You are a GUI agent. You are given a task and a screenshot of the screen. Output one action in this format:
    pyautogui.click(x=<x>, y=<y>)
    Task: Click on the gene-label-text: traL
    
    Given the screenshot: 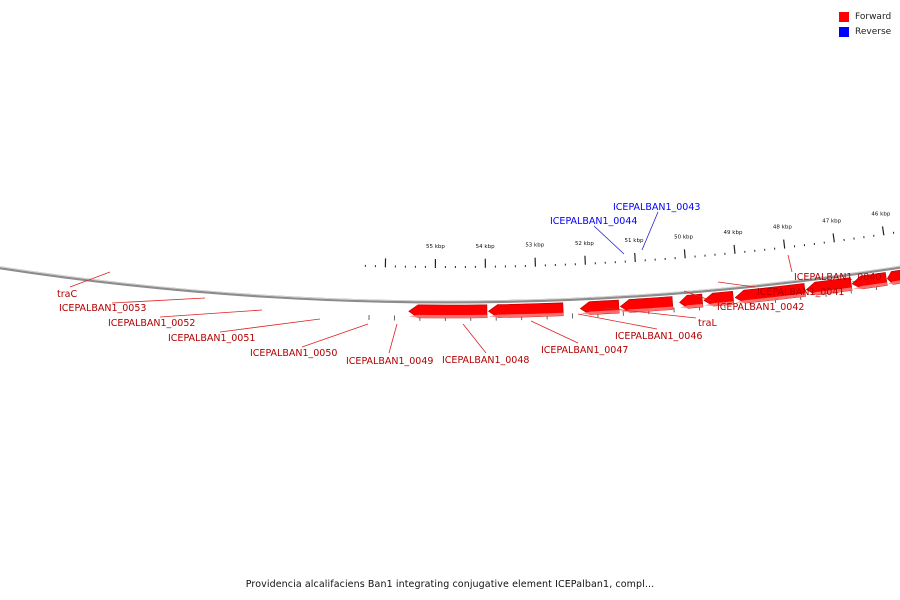 What is the action you would take?
    pyautogui.click(x=707, y=323)
    